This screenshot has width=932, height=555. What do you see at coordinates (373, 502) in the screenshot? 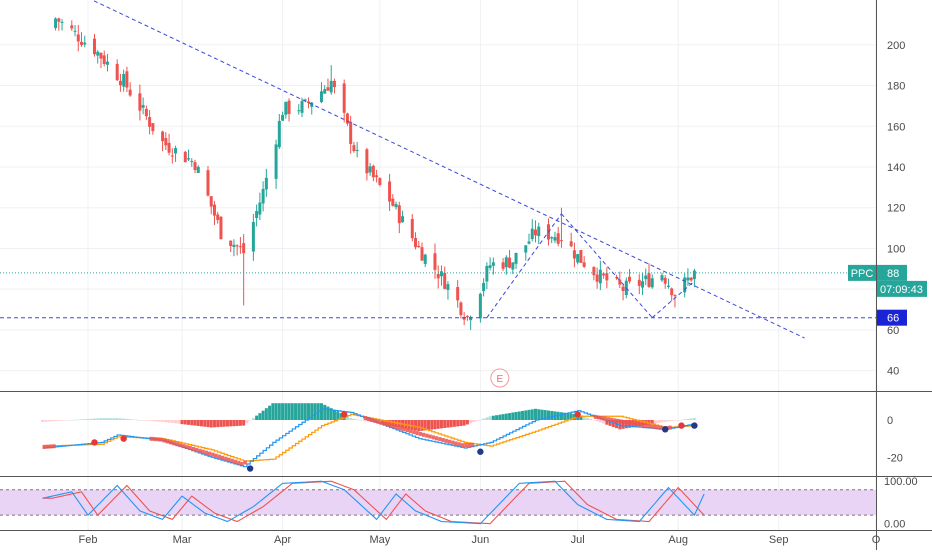
I see `stoch-k-line` at bounding box center [373, 502].